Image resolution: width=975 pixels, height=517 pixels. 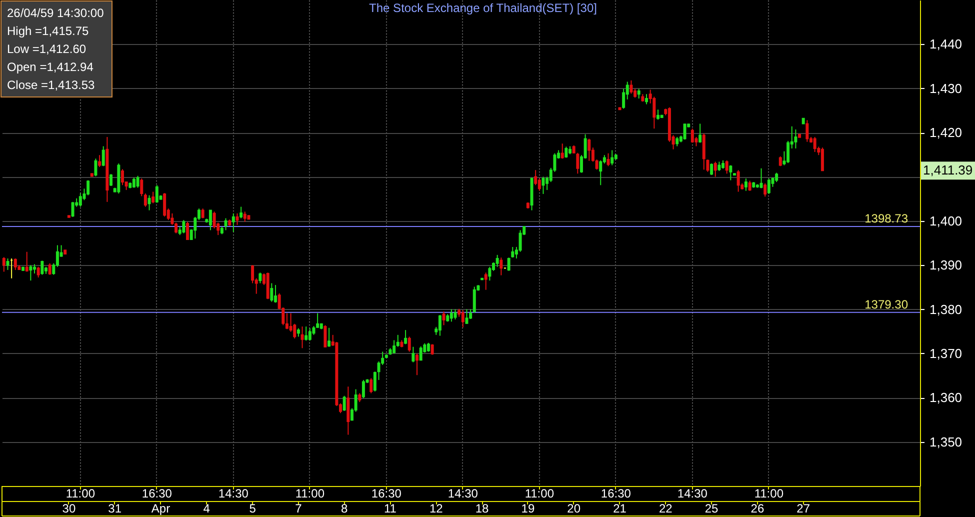 What do you see at coordinates (390, 509) in the screenshot?
I see `x-tick-label: 11` at bounding box center [390, 509].